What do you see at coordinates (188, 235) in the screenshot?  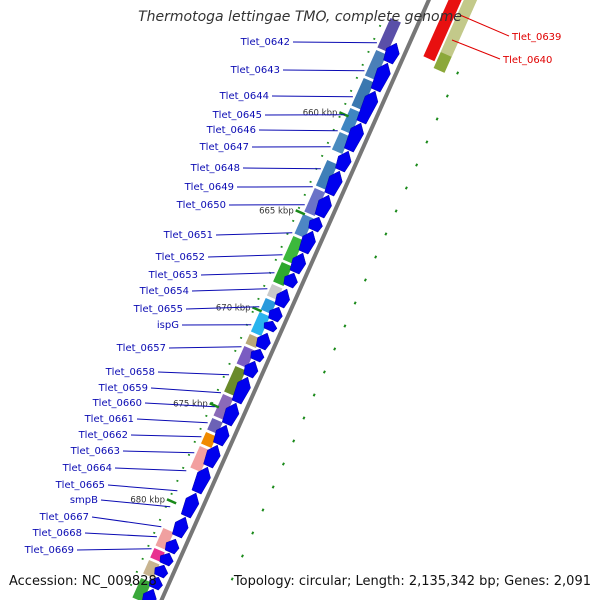 I see `gene-label: Tlet_0651` at bounding box center [188, 235].